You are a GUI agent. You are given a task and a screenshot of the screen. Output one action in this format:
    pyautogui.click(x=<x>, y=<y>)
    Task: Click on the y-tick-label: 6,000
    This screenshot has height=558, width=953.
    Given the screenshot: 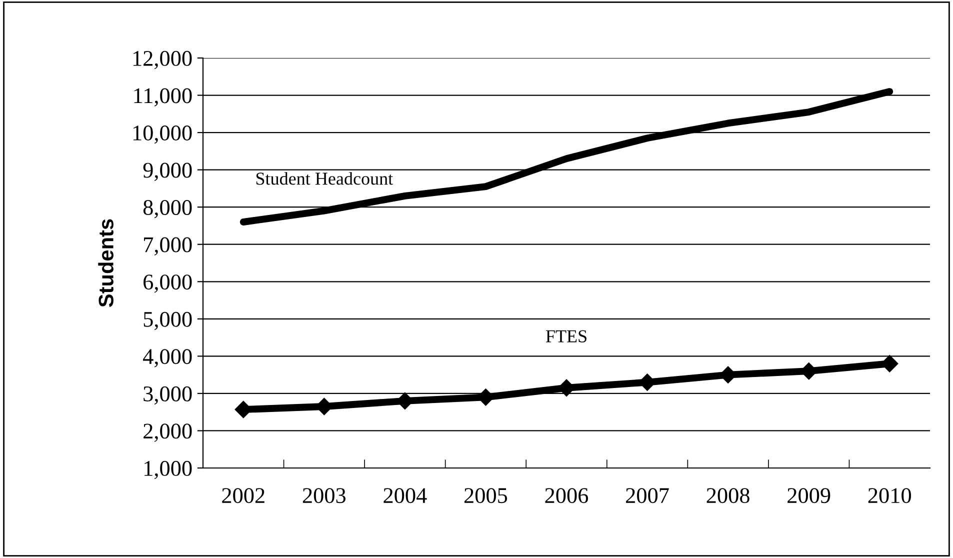 What is the action you would take?
    pyautogui.click(x=168, y=283)
    